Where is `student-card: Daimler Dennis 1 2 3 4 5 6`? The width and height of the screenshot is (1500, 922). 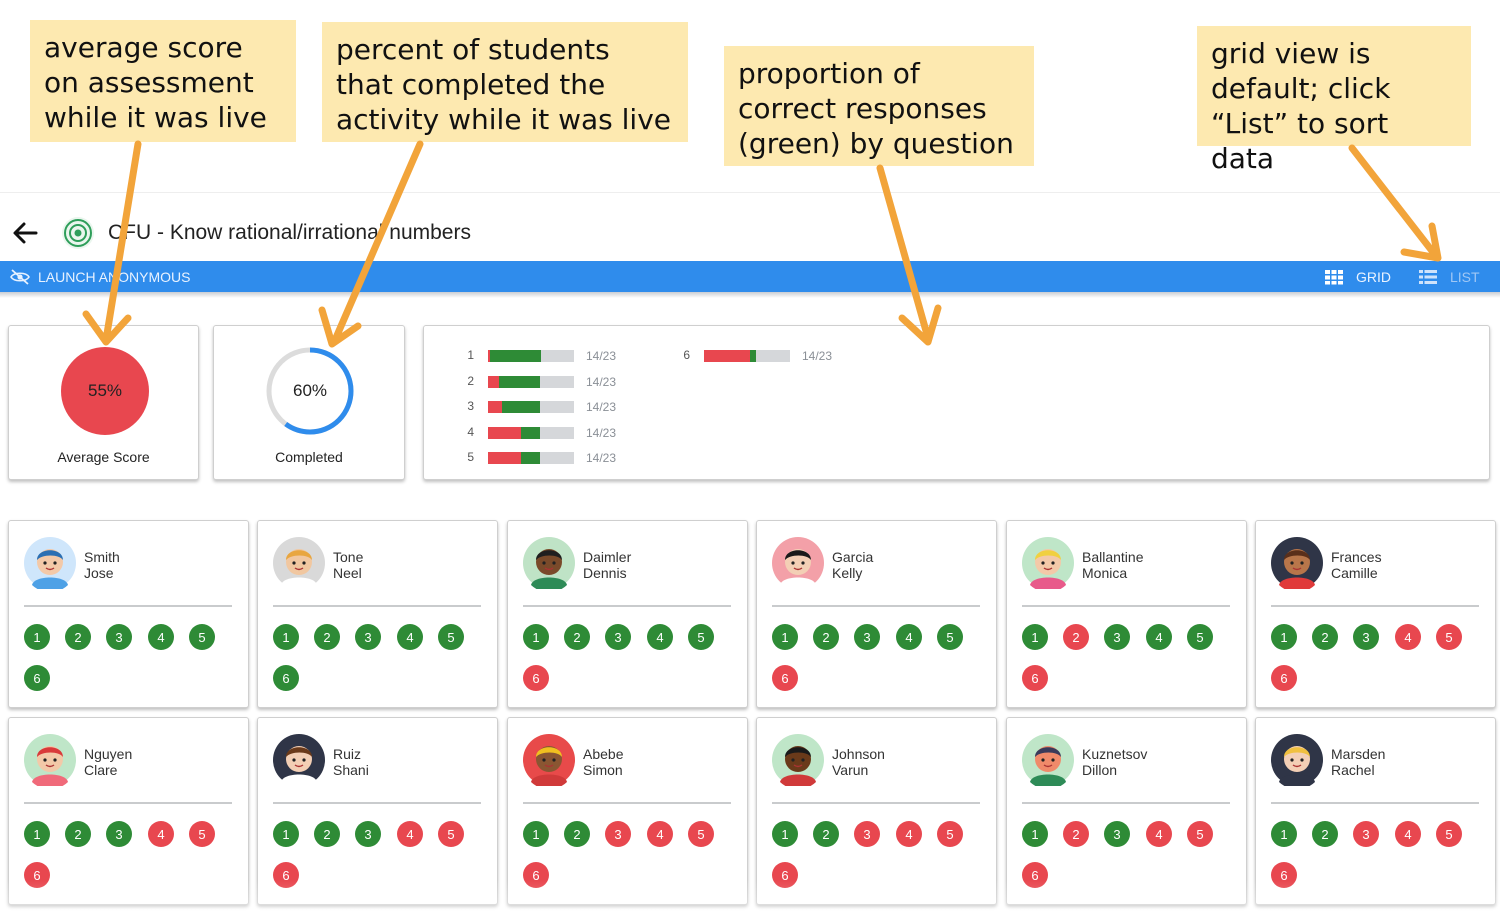 student-card: Daimler Dennis 1 2 3 4 5 6 is located at coordinates (627, 614).